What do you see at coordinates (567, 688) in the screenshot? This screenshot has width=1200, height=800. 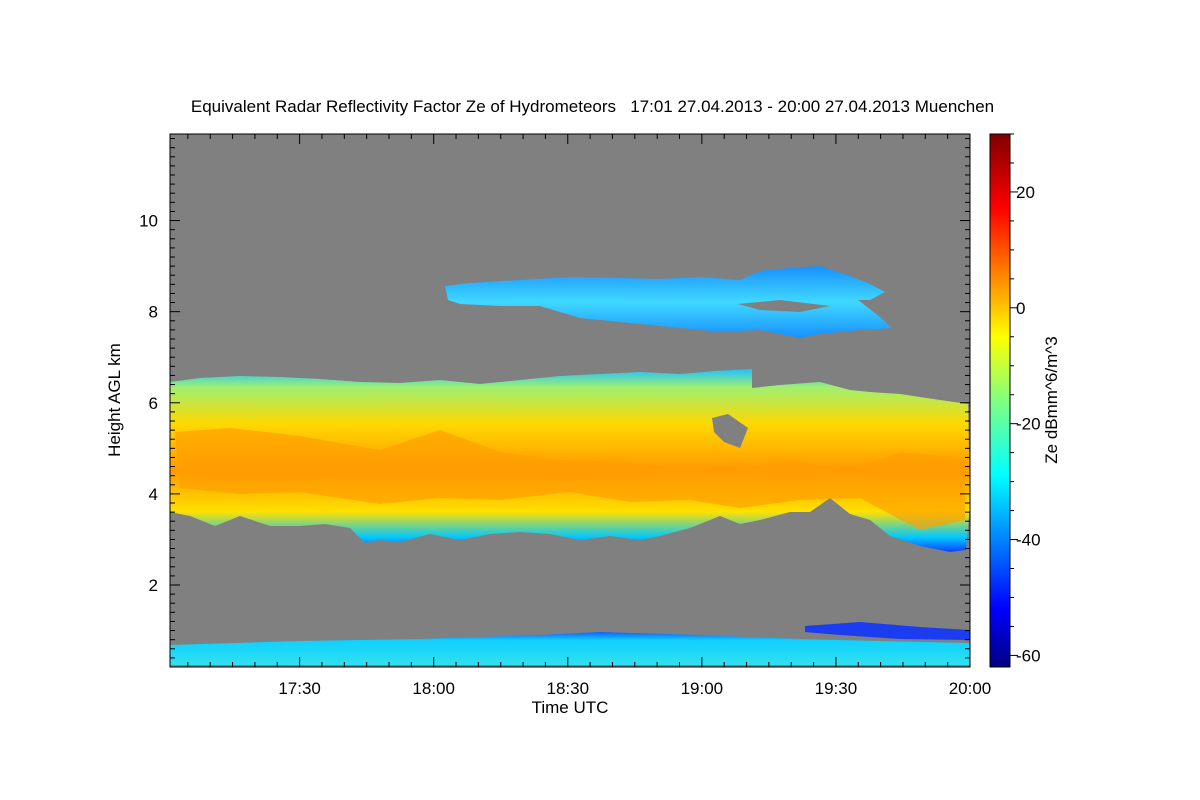 I see `x-tick-label: 18:30` at bounding box center [567, 688].